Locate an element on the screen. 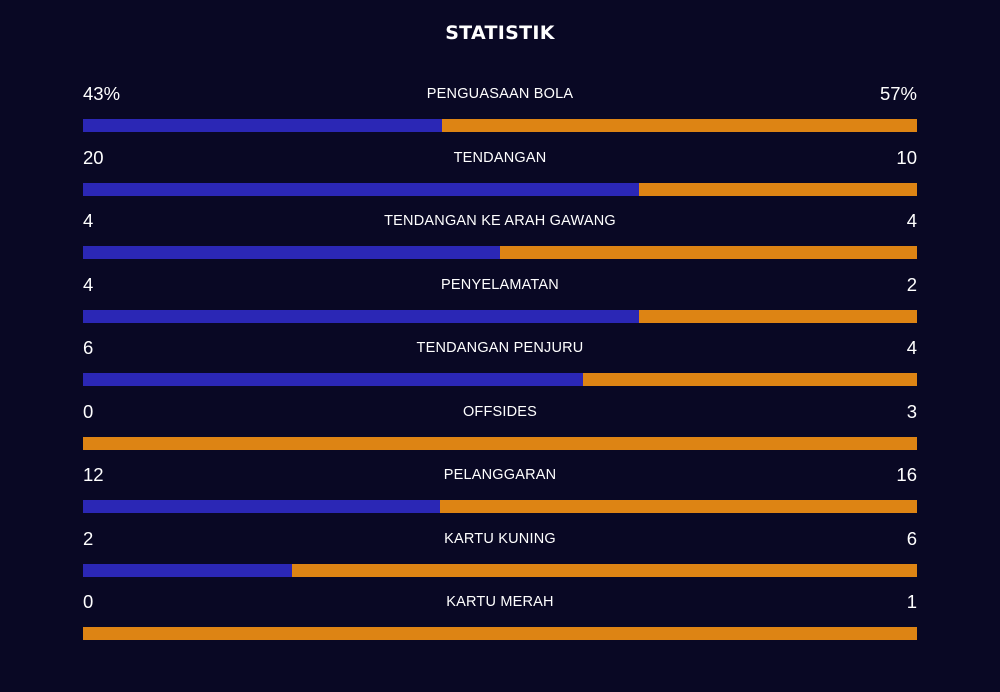  stat-label: PENYELAMATAN is located at coordinates (500, 284).